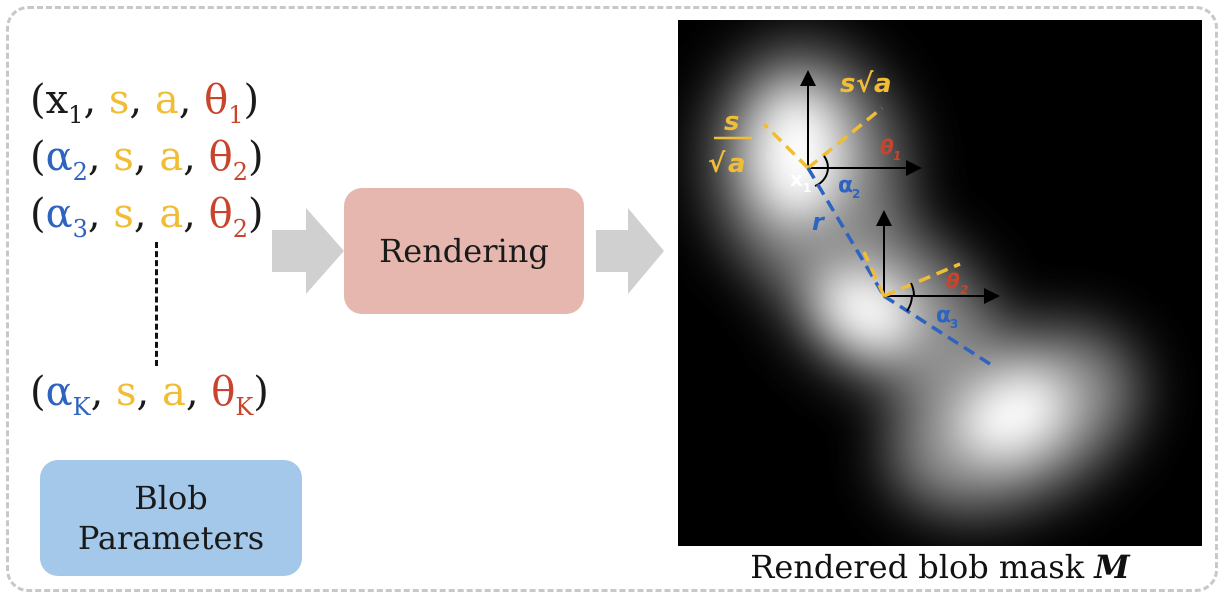  What do you see at coordinates (868, 310) in the screenshot?
I see `blob-2-core` at bounding box center [868, 310].